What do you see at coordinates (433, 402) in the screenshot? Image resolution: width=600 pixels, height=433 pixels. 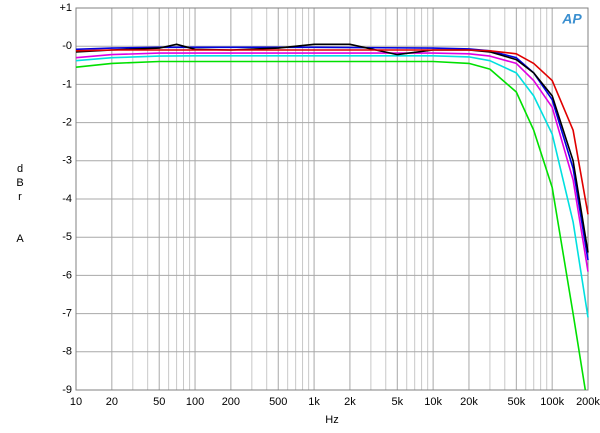 I see `x-tick-label: 10k` at bounding box center [433, 402].